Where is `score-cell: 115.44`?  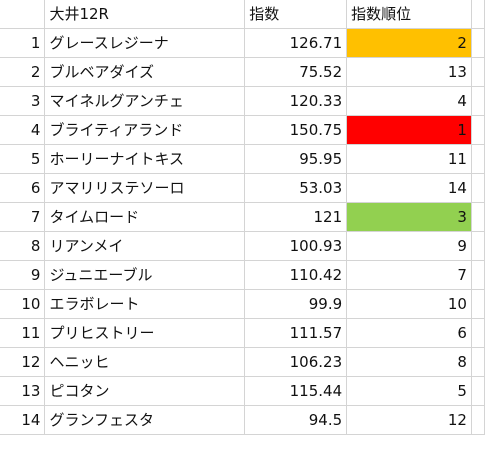 score-cell: 115.44 is located at coordinates (296, 391).